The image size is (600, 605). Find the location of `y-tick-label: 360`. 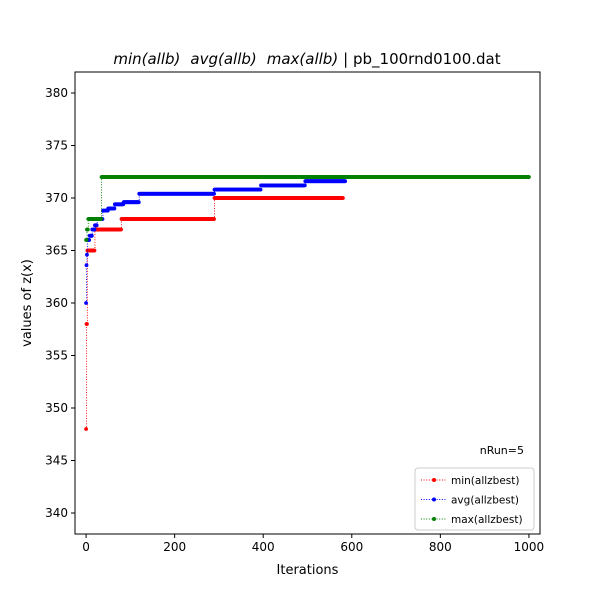

y-tick-label: 360 is located at coordinates (56, 303).